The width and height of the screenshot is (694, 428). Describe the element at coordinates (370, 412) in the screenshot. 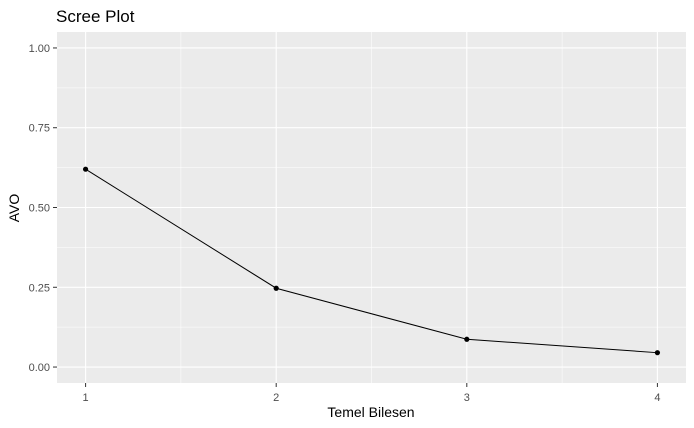

I see `x-axis-title: Temel Bilesen` at that location.